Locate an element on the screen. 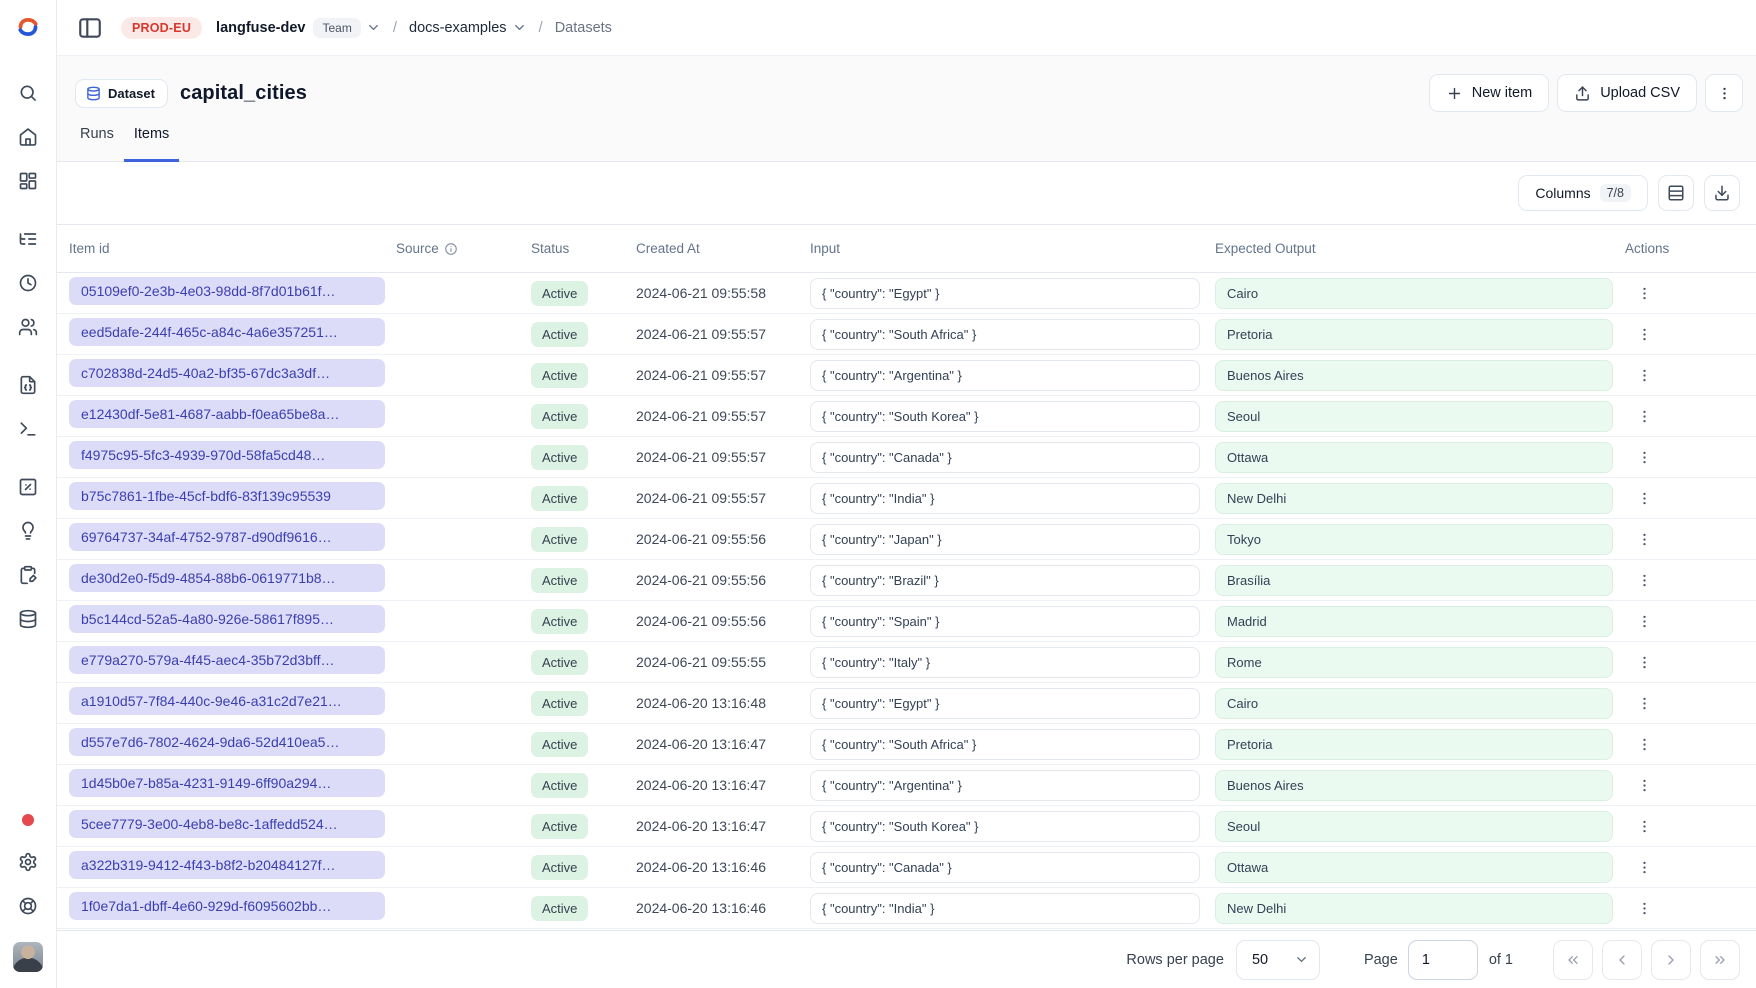 Image resolution: width=1756 pixels, height=988 pixels. project-switcher: docs-examples is located at coordinates (468, 28).